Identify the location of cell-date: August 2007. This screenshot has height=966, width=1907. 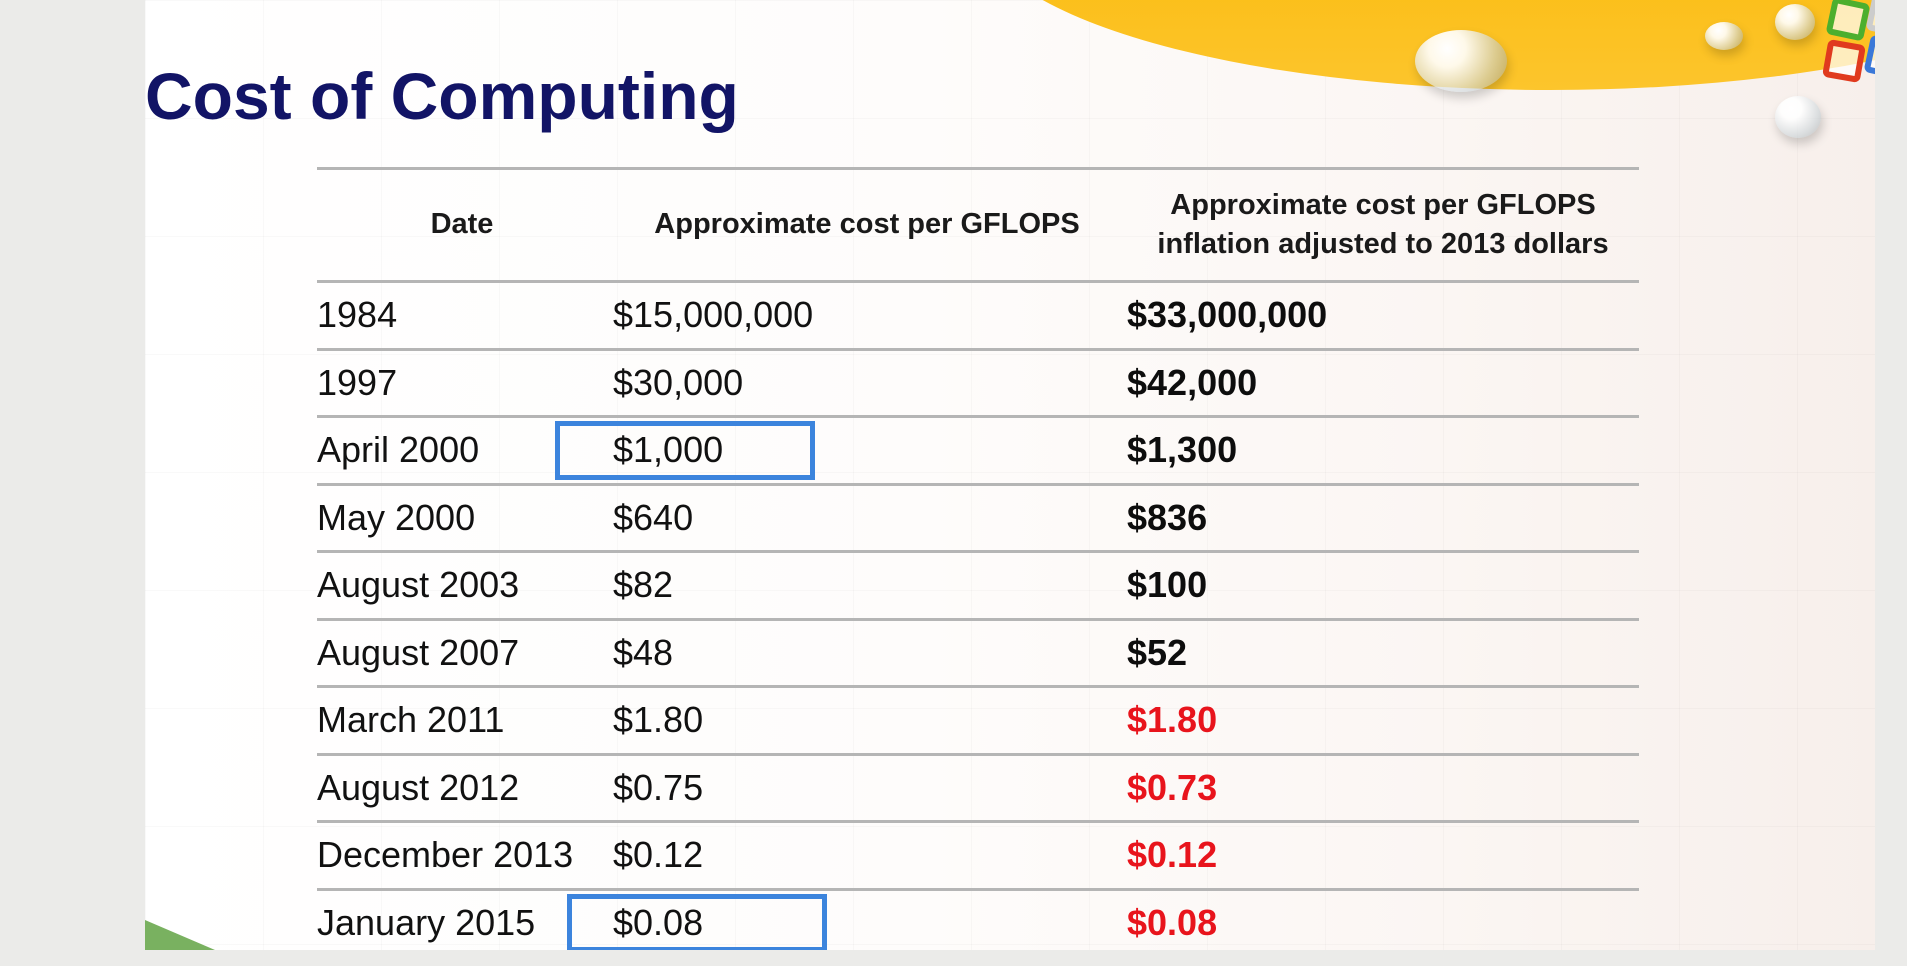
(462, 653).